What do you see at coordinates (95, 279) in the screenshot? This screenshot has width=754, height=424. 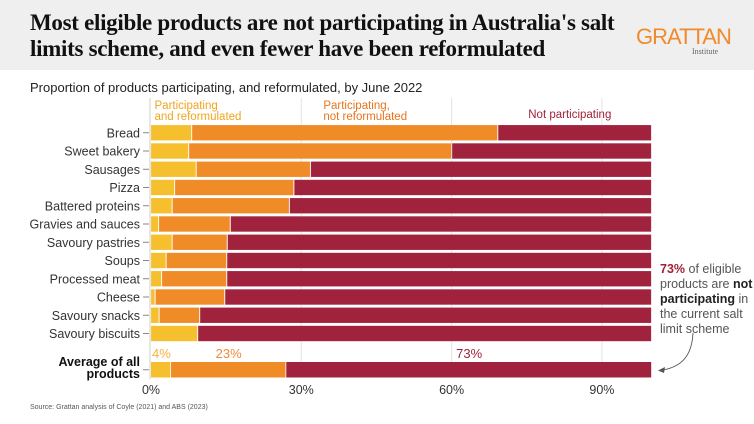 I see `category-label: Processed meat` at bounding box center [95, 279].